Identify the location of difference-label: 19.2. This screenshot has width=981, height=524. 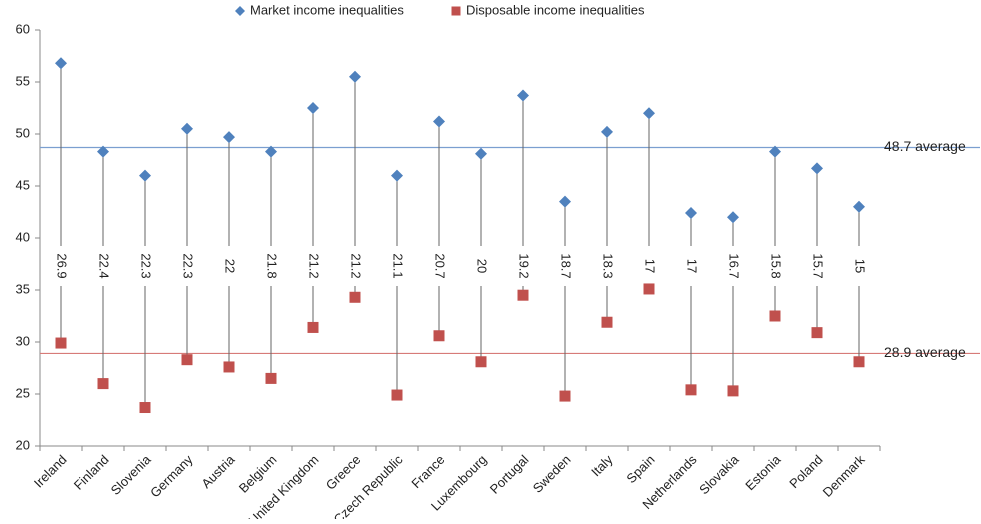
(524, 265).